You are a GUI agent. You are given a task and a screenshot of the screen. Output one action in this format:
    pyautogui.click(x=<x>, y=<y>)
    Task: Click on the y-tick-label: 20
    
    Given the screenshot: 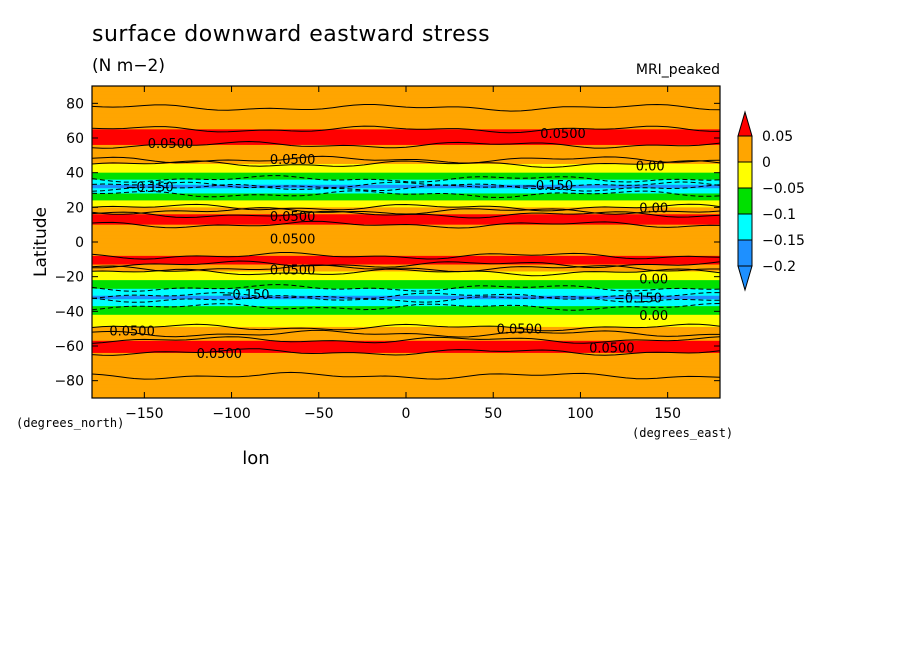 What is the action you would take?
    pyautogui.click(x=75, y=208)
    